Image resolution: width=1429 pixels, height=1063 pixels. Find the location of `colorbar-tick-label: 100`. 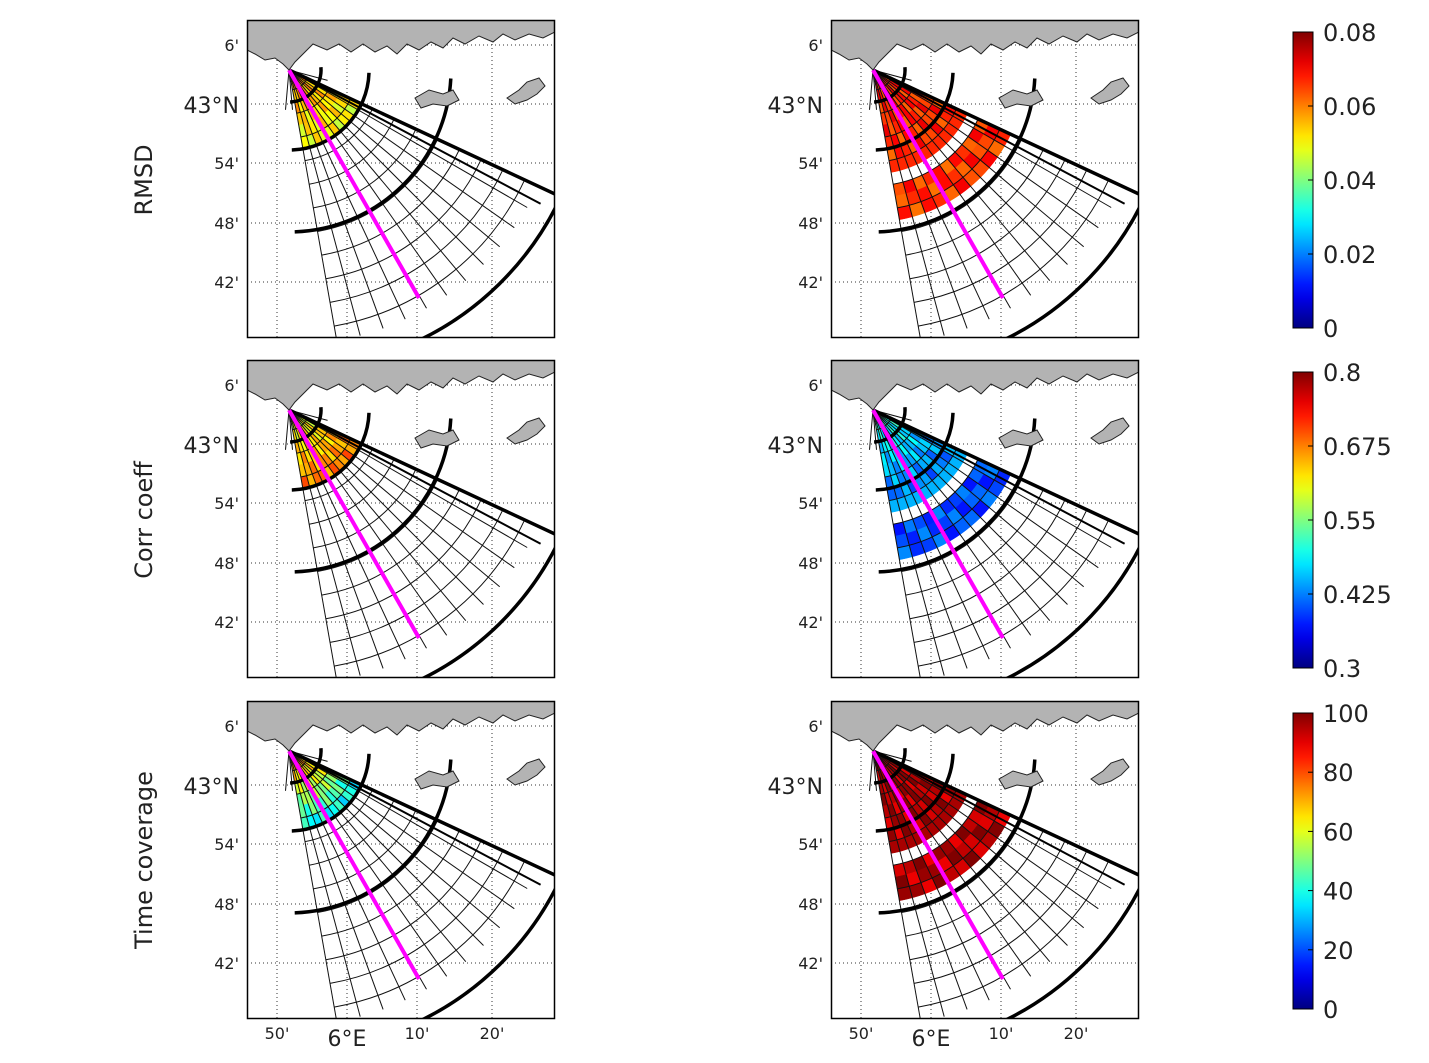

colorbar-tick-label: 100 is located at coordinates (1346, 714).